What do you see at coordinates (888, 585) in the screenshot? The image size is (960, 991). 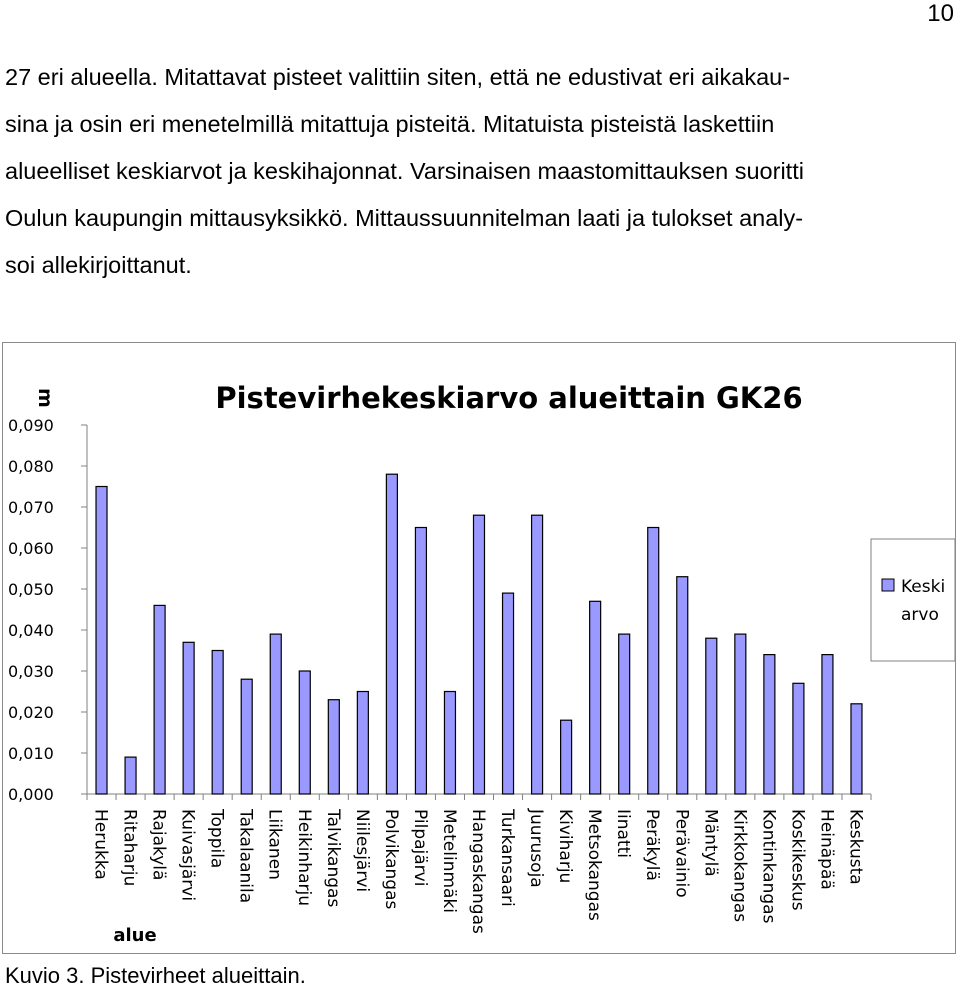 I see `legend-swatch` at bounding box center [888, 585].